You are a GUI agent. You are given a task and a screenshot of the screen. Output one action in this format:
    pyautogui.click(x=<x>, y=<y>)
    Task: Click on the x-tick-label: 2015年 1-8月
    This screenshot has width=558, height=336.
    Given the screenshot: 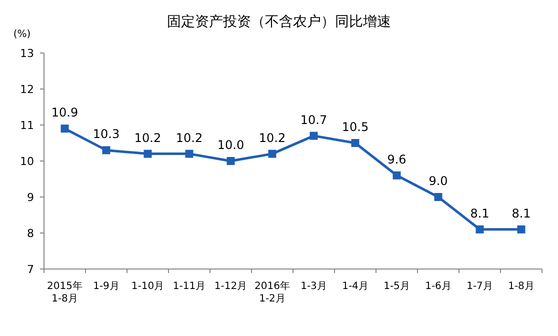 What is the action you would take?
    pyautogui.click(x=64, y=292)
    